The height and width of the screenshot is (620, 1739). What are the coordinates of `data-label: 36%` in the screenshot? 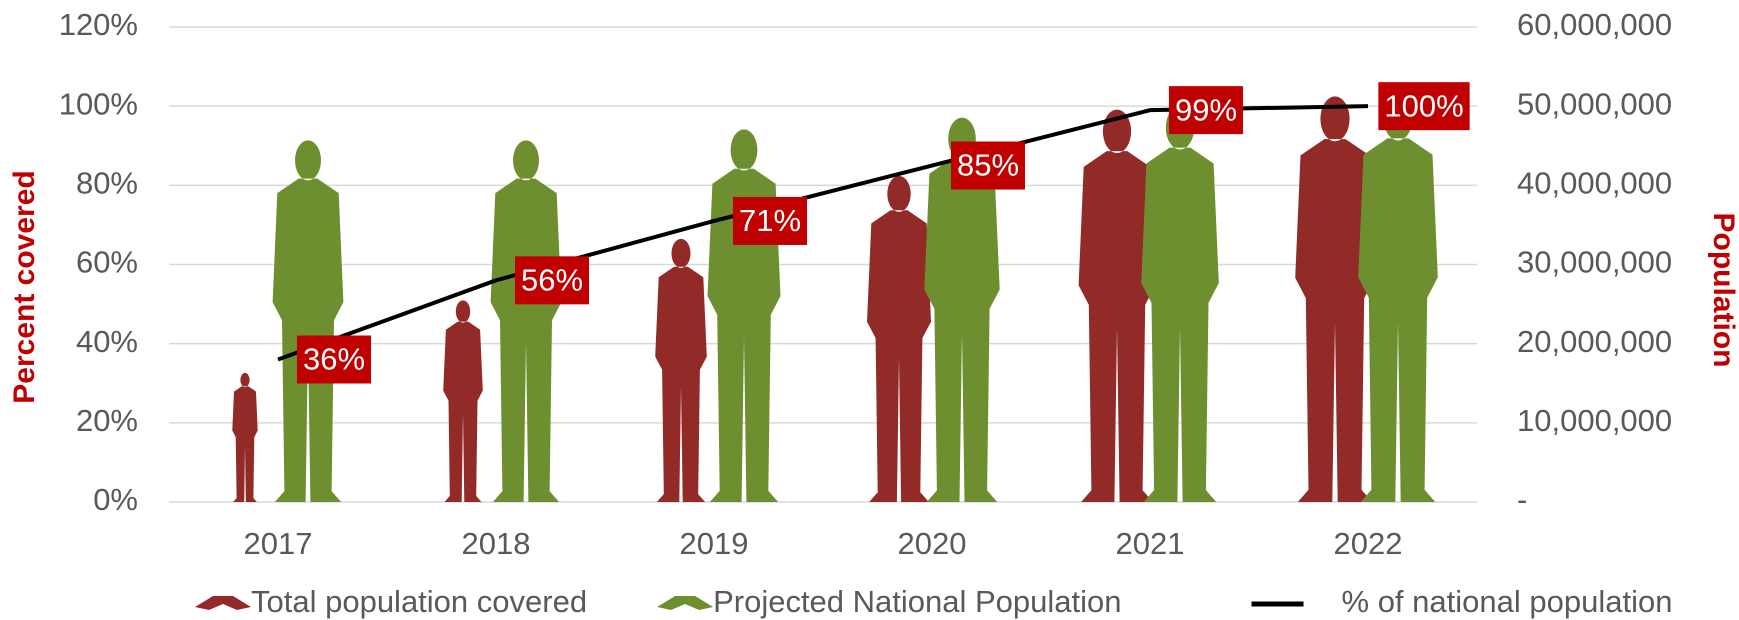 It's located at (334, 359).